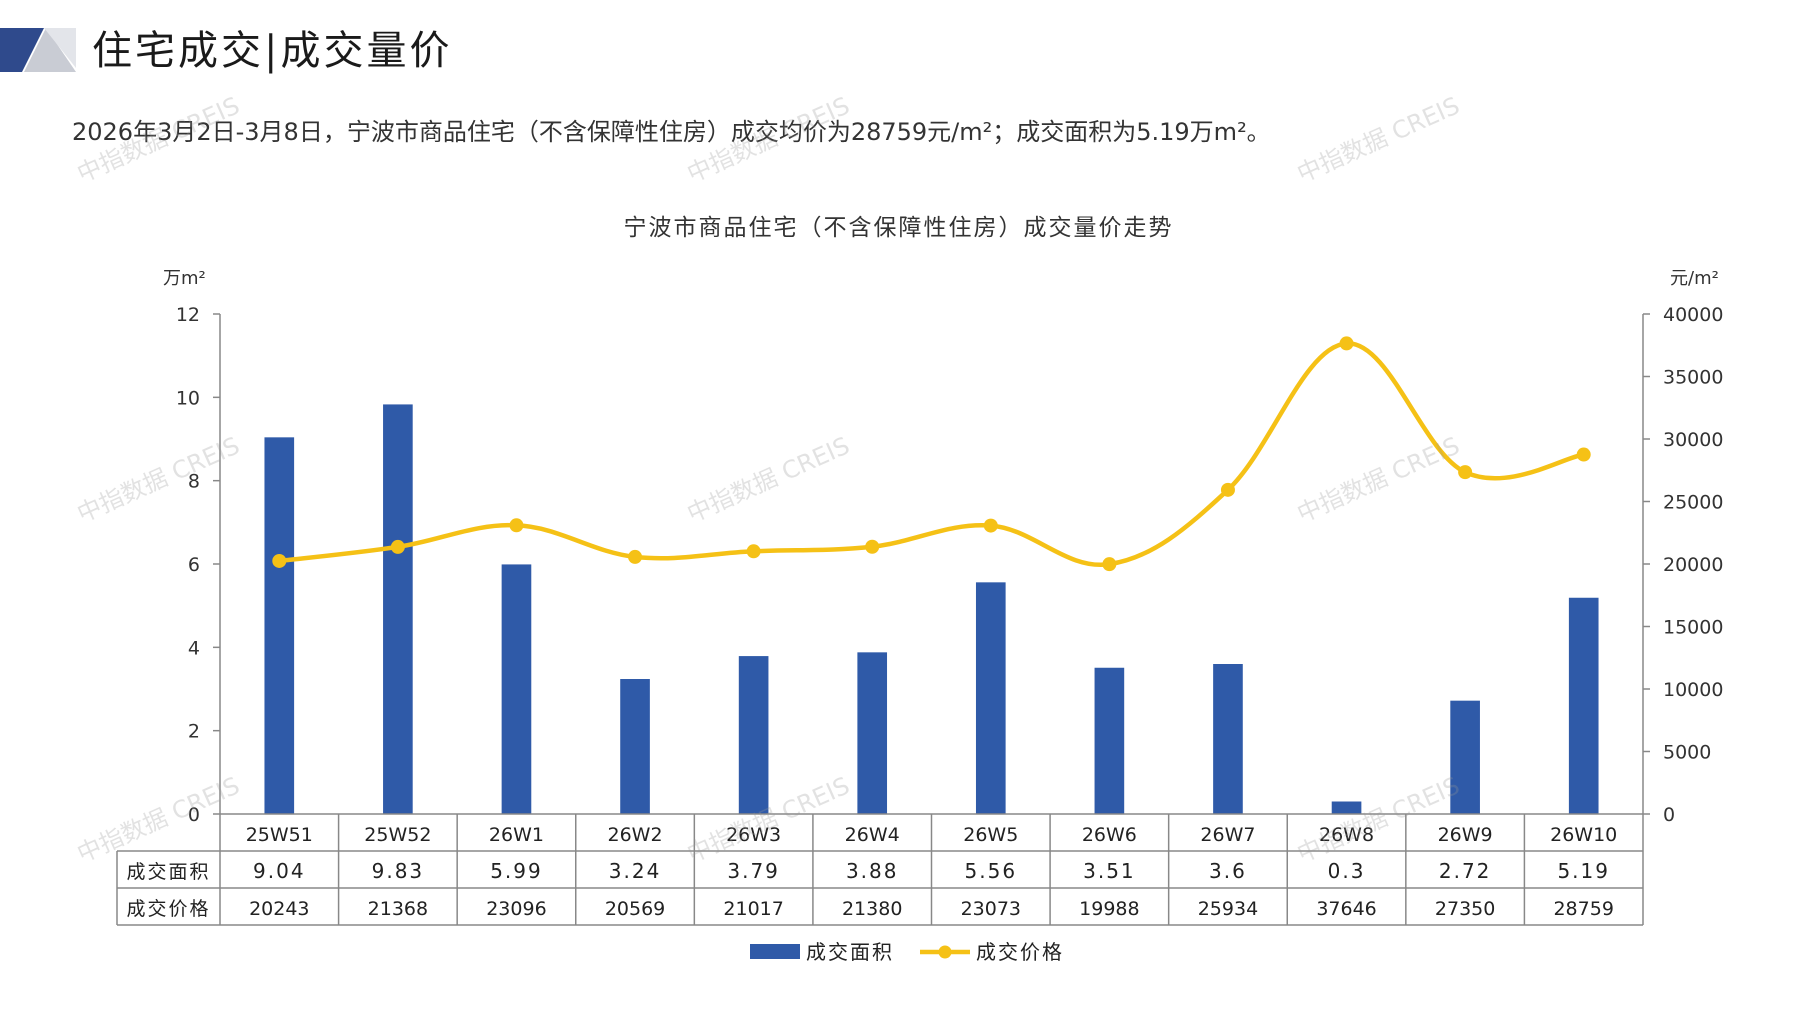 This screenshot has width=1797, height=1010. What do you see at coordinates (279, 909) in the screenshot?
I see `table-cell-price: 20243` at bounding box center [279, 909].